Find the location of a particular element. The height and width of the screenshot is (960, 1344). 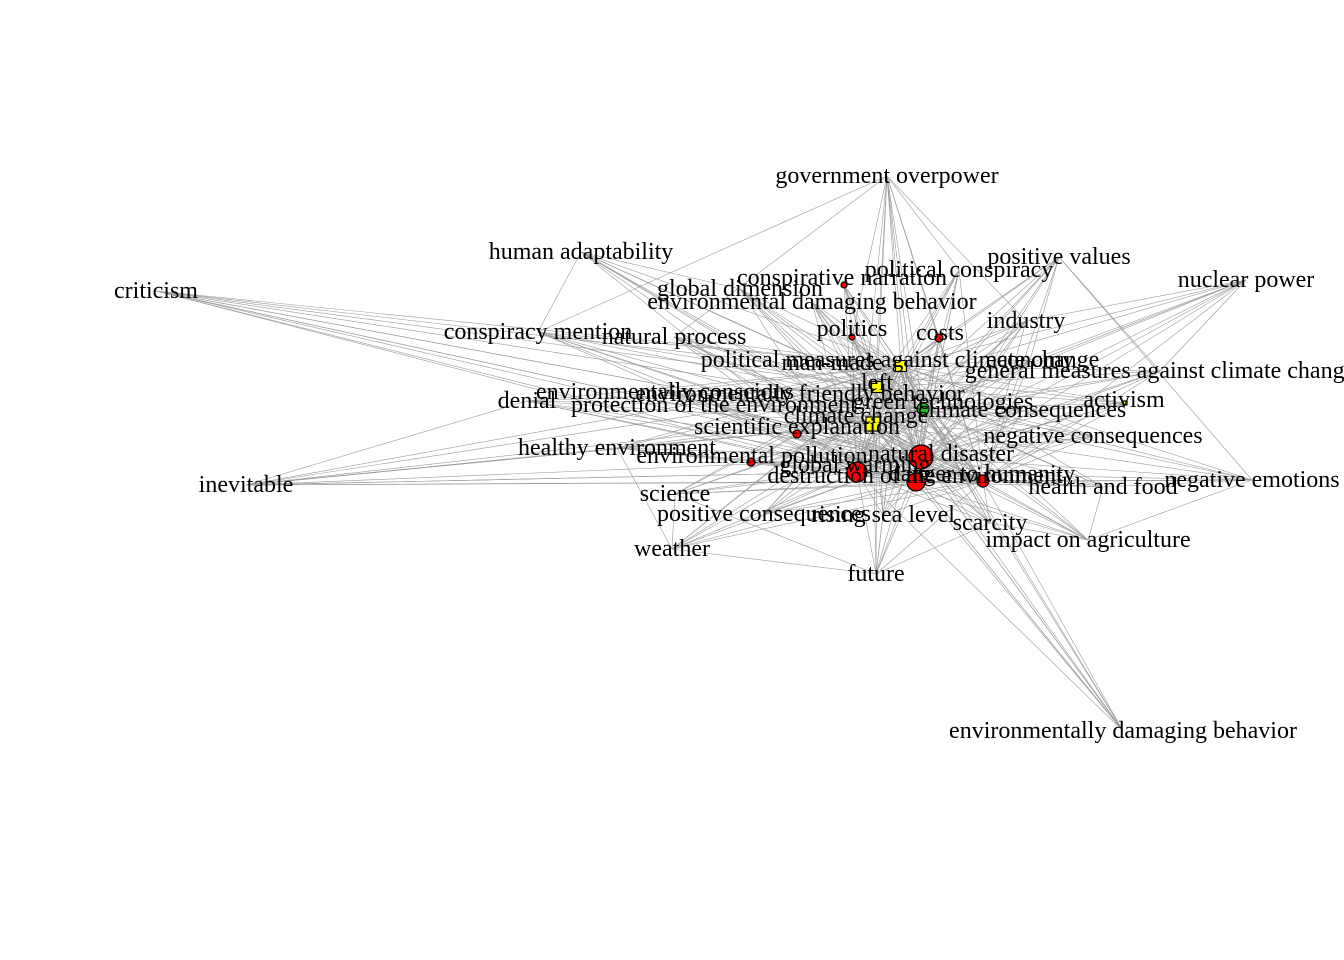

node-label-climate-consequences: climate consequences is located at coordinates (1022, 410).